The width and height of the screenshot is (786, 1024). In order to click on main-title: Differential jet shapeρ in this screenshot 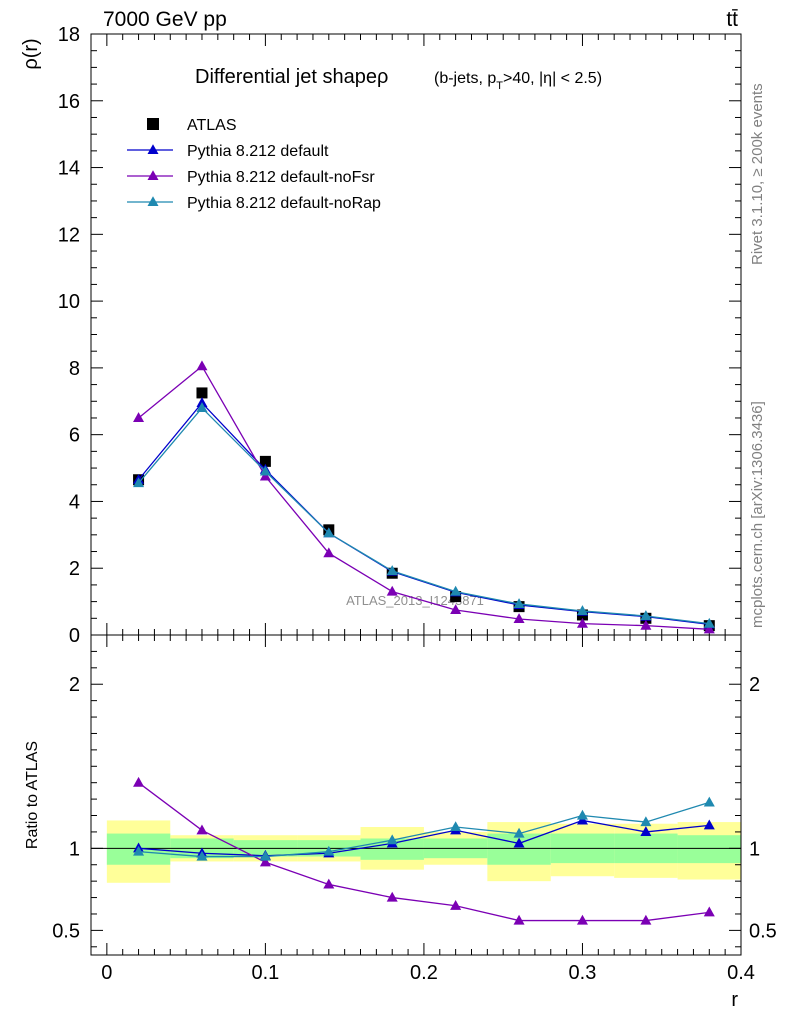, I will do `click(291, 77)`.